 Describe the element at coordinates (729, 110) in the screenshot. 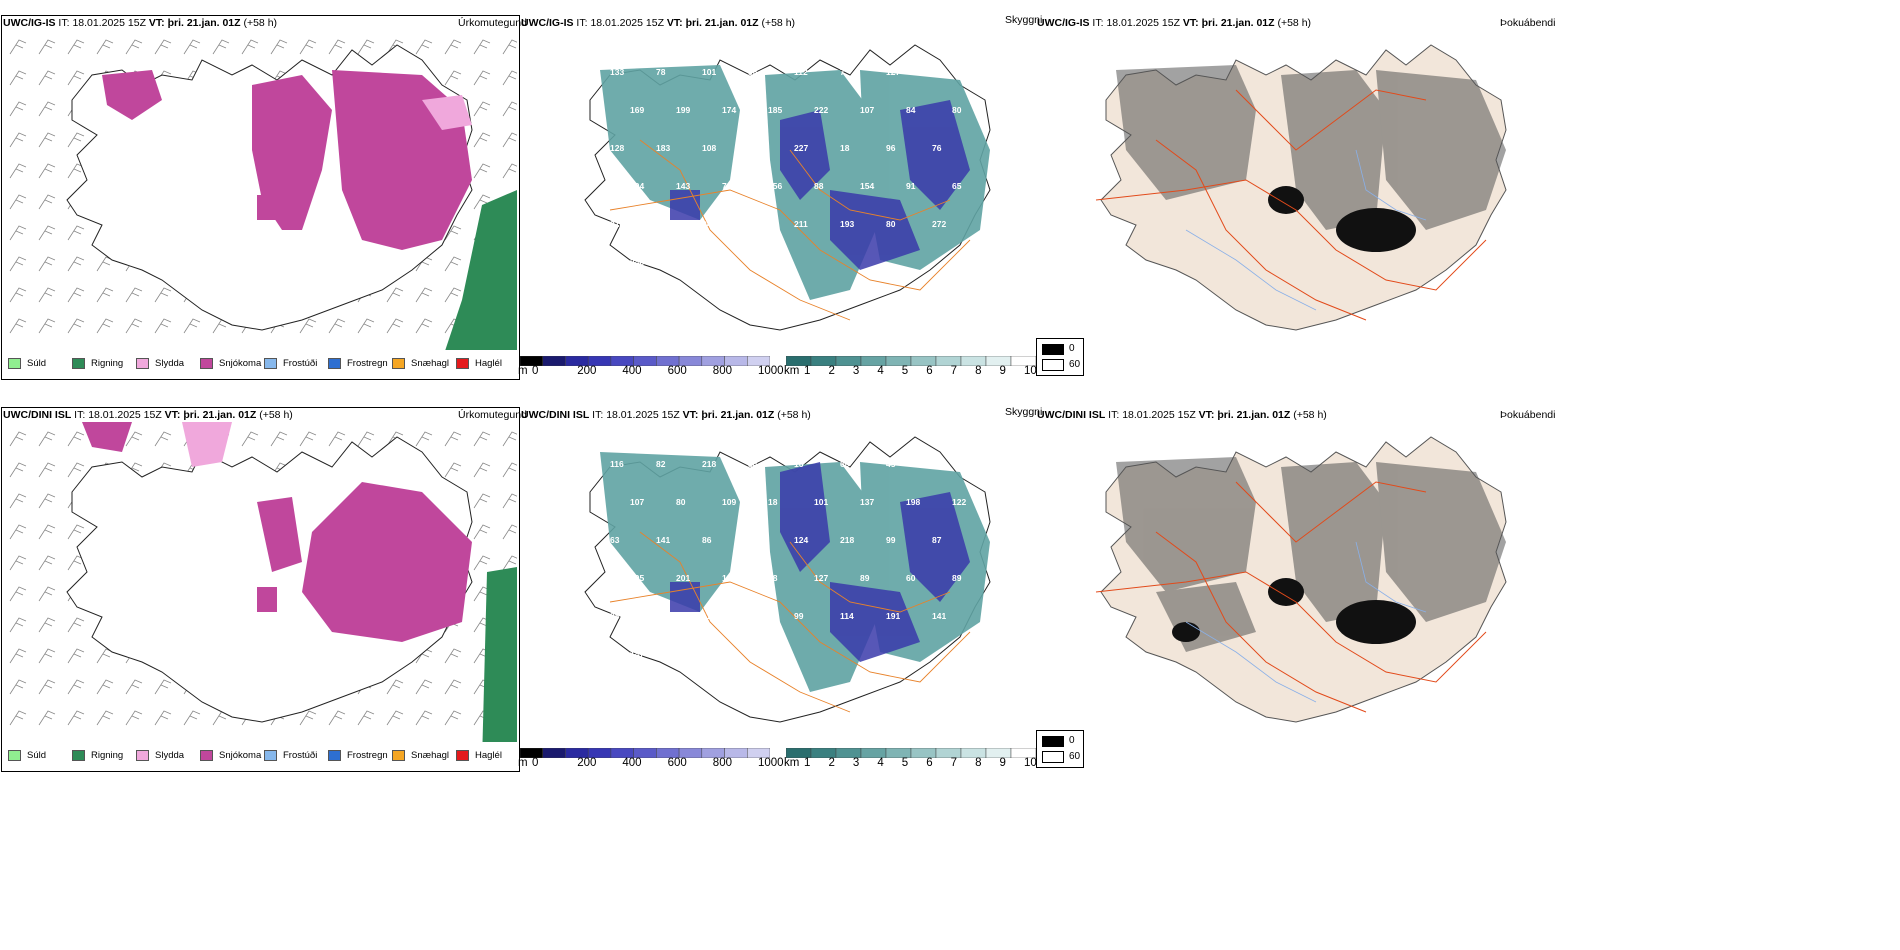

I see `ceiling-label: 174` at that location.